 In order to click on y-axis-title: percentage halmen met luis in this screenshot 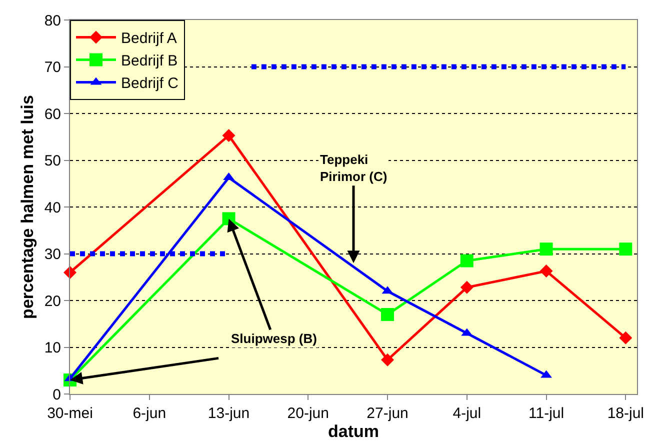, I will do `click(27, 207)`.